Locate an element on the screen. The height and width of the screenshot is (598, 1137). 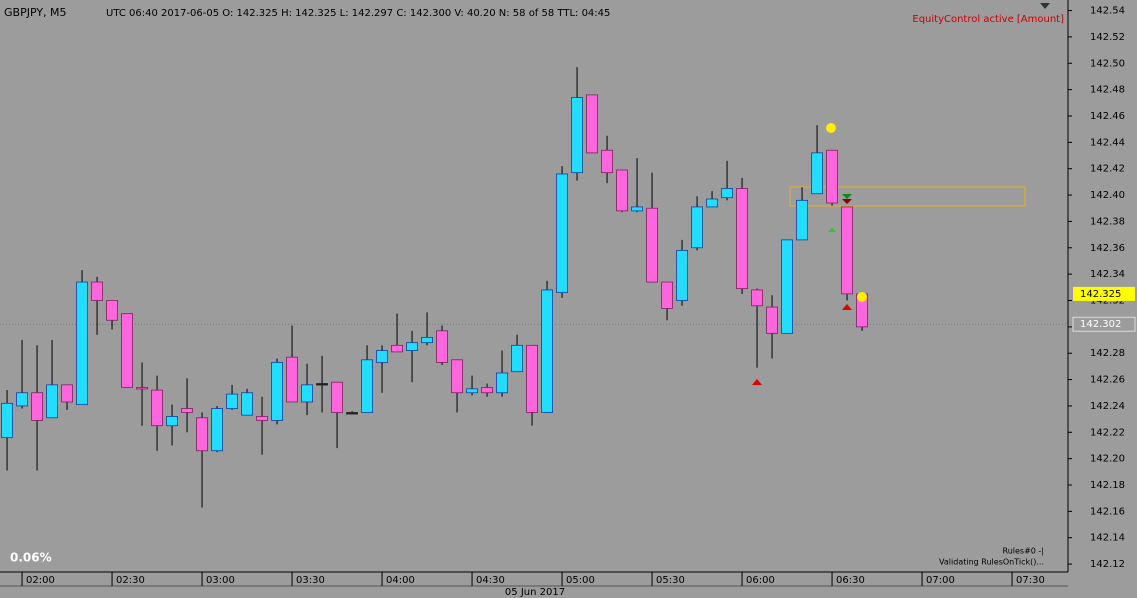
y-tick-label: 142.46 is located at coordinates (1107, 116).